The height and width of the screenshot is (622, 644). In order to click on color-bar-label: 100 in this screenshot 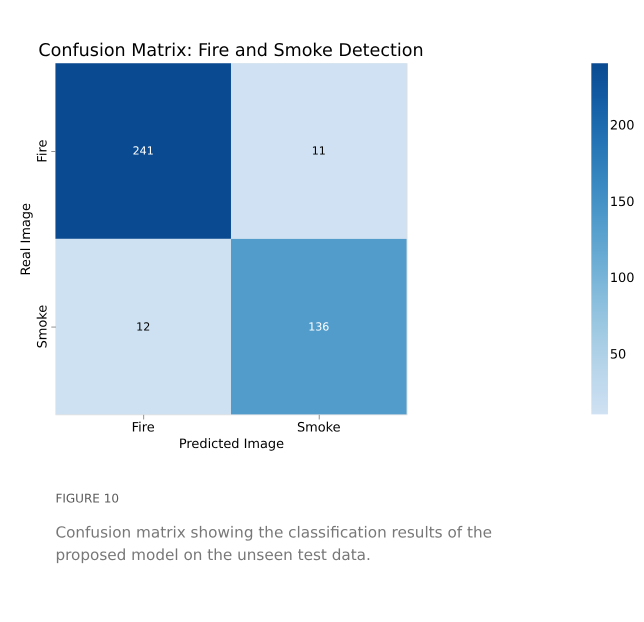, I will do `click(622, 278)`.